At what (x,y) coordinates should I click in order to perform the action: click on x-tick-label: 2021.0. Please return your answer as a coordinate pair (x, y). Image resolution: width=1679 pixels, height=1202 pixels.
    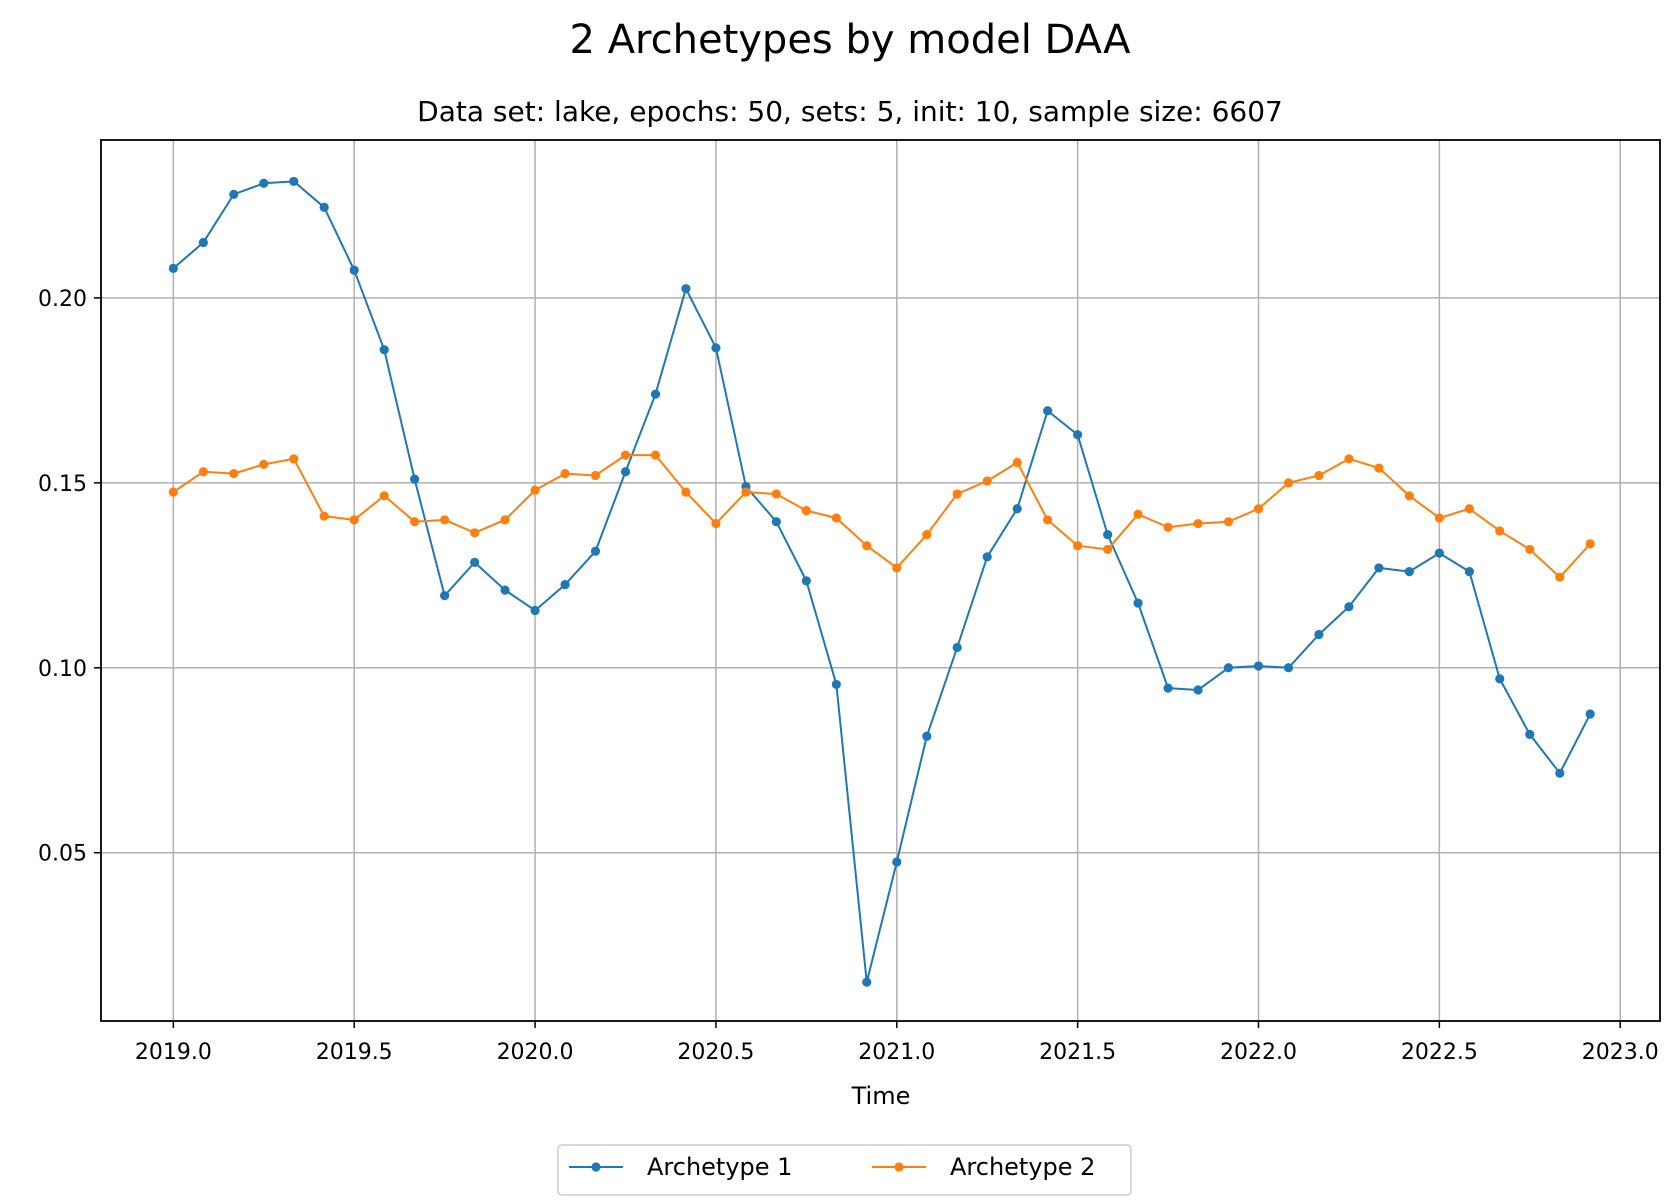
    Looking at the image, I should click on (896, 1052).